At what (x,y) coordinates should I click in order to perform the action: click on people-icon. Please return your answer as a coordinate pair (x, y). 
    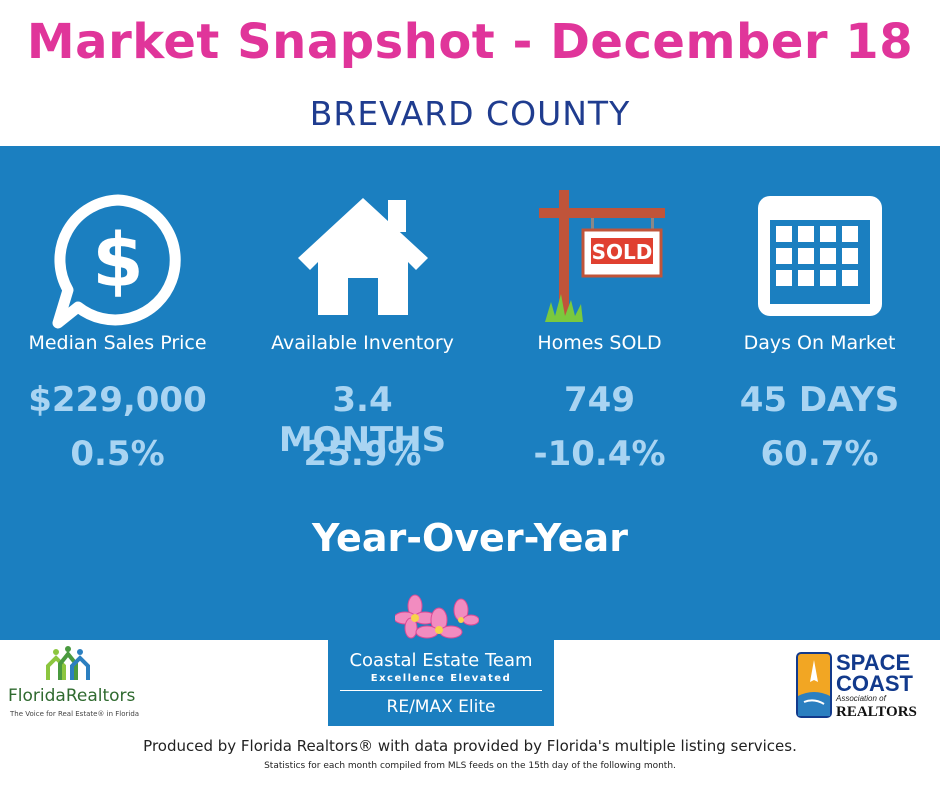
    Looking at the image, I should click on (68, 663).